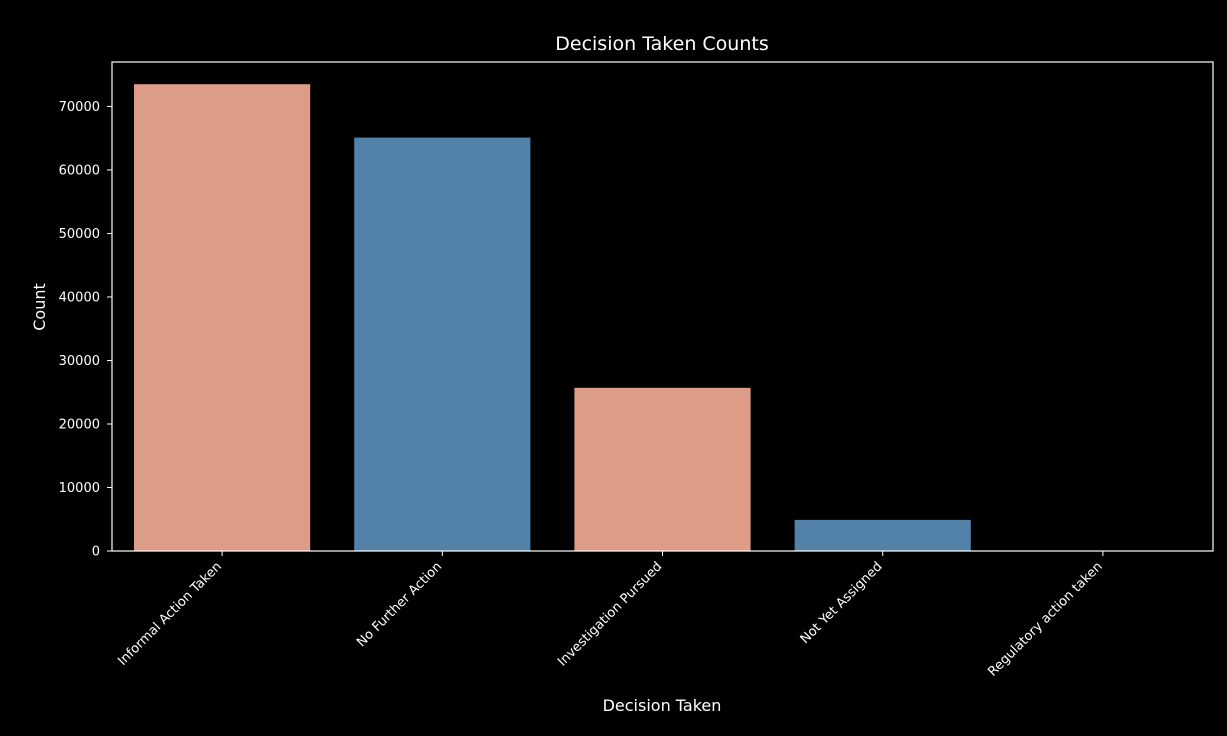 This screenshot has height=736, width=1227. What do you see at coordinates (79, 424) in the screenshot?
I see `y-tick-label-2: 20000` at bounding box center [79, 424].